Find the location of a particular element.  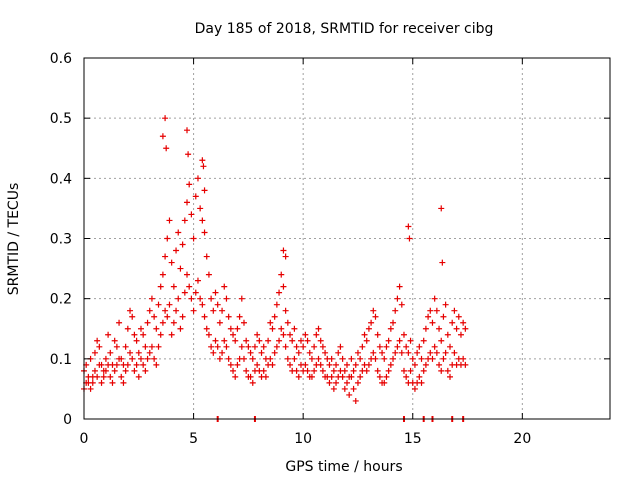

x-tick-labels: 0 5 10 15 20 is located at coordinates (306, 439).